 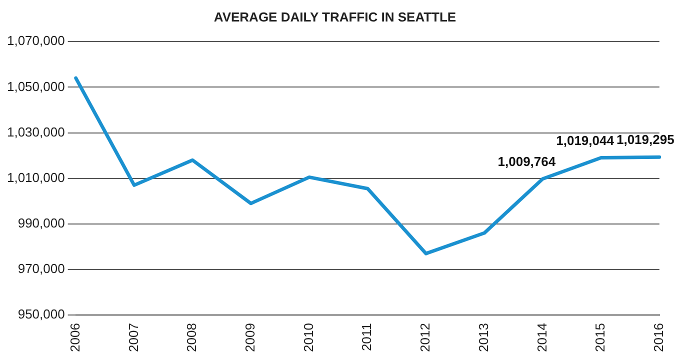 What do you see at coordinates (35, 86) in the screenshot?
I see `y-tick-label: 1,050,000` at bounding box center [35, 86].